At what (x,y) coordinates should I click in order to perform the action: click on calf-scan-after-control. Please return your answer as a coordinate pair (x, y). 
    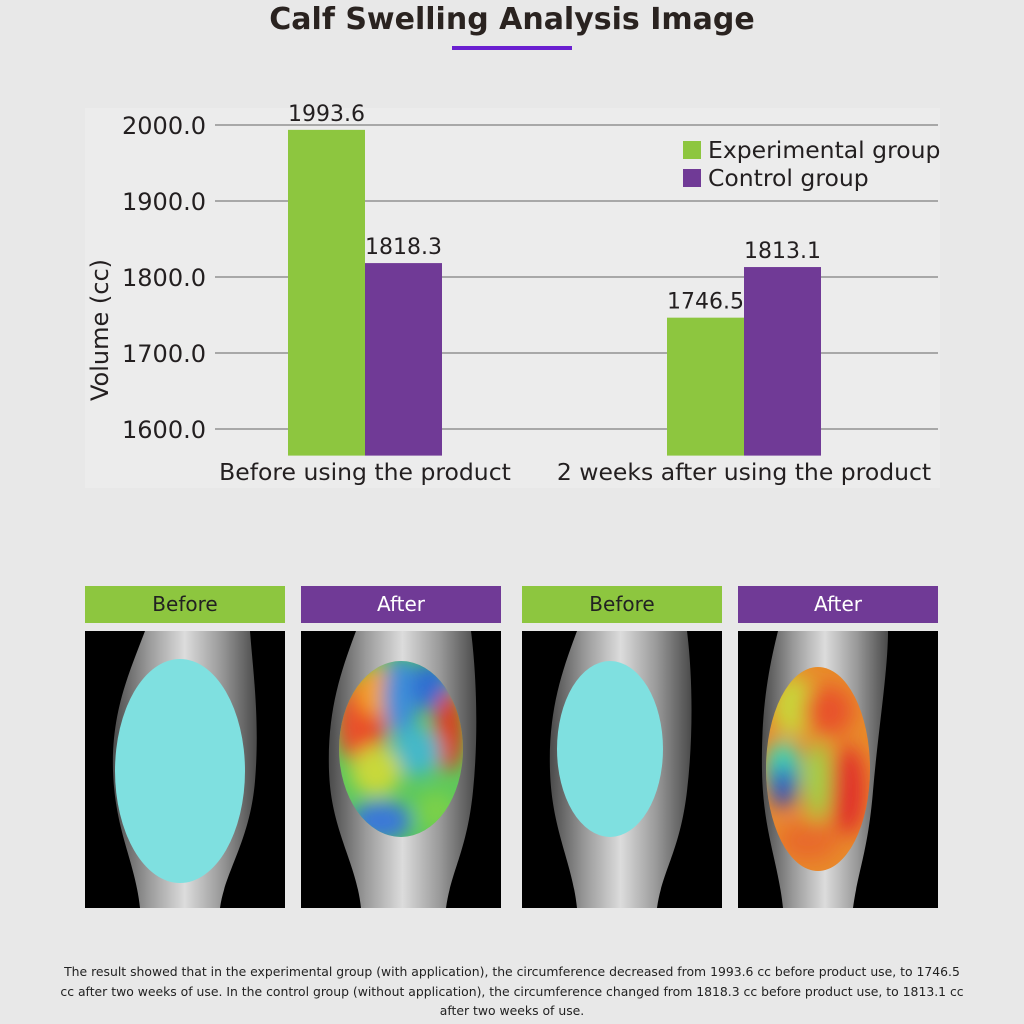
    Looking at the image, I should click on (838, 769).